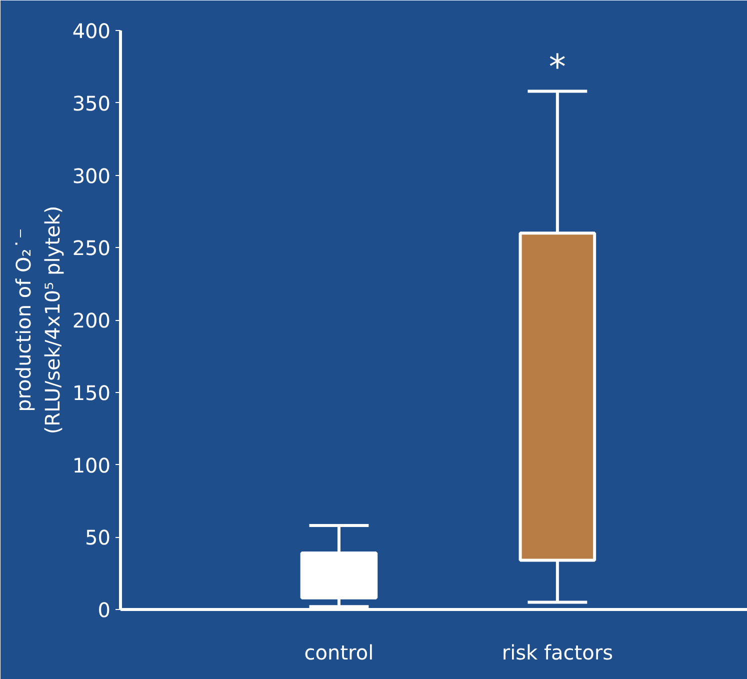  Describe the element at coordinates (91, 392) in the screenshot. I see `y-tick-label: 150` at that location.